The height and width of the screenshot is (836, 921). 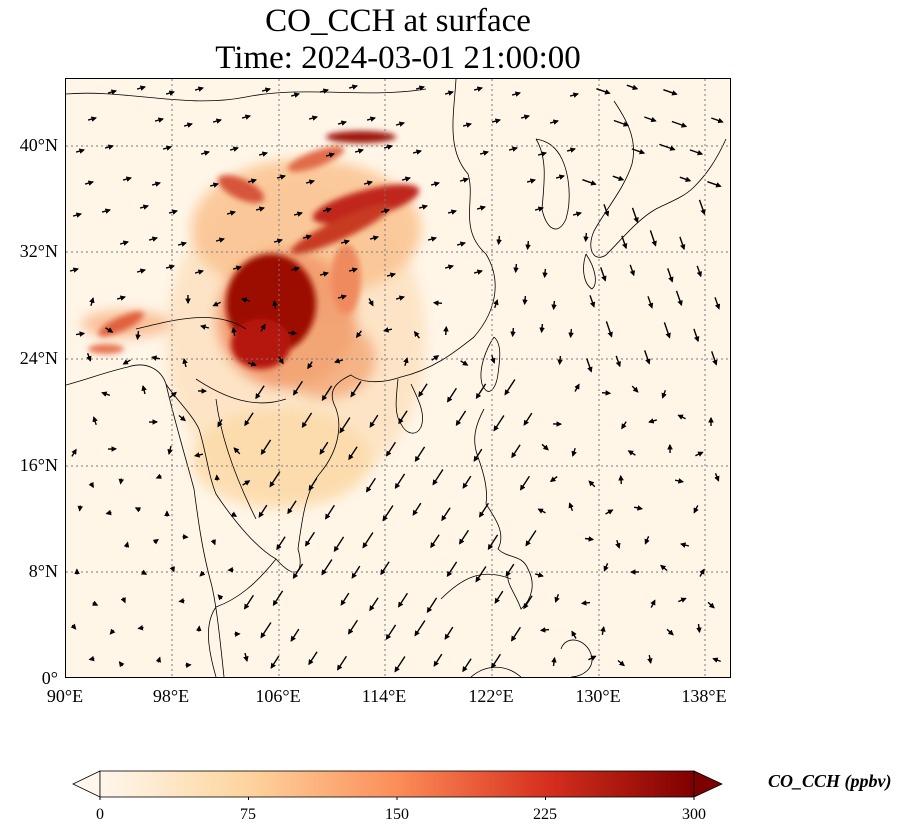 What do you see at coordinates (694, 814) in the screenshot?
I see `colorbar-tick-label: 300` at bounding box center [694, 814].